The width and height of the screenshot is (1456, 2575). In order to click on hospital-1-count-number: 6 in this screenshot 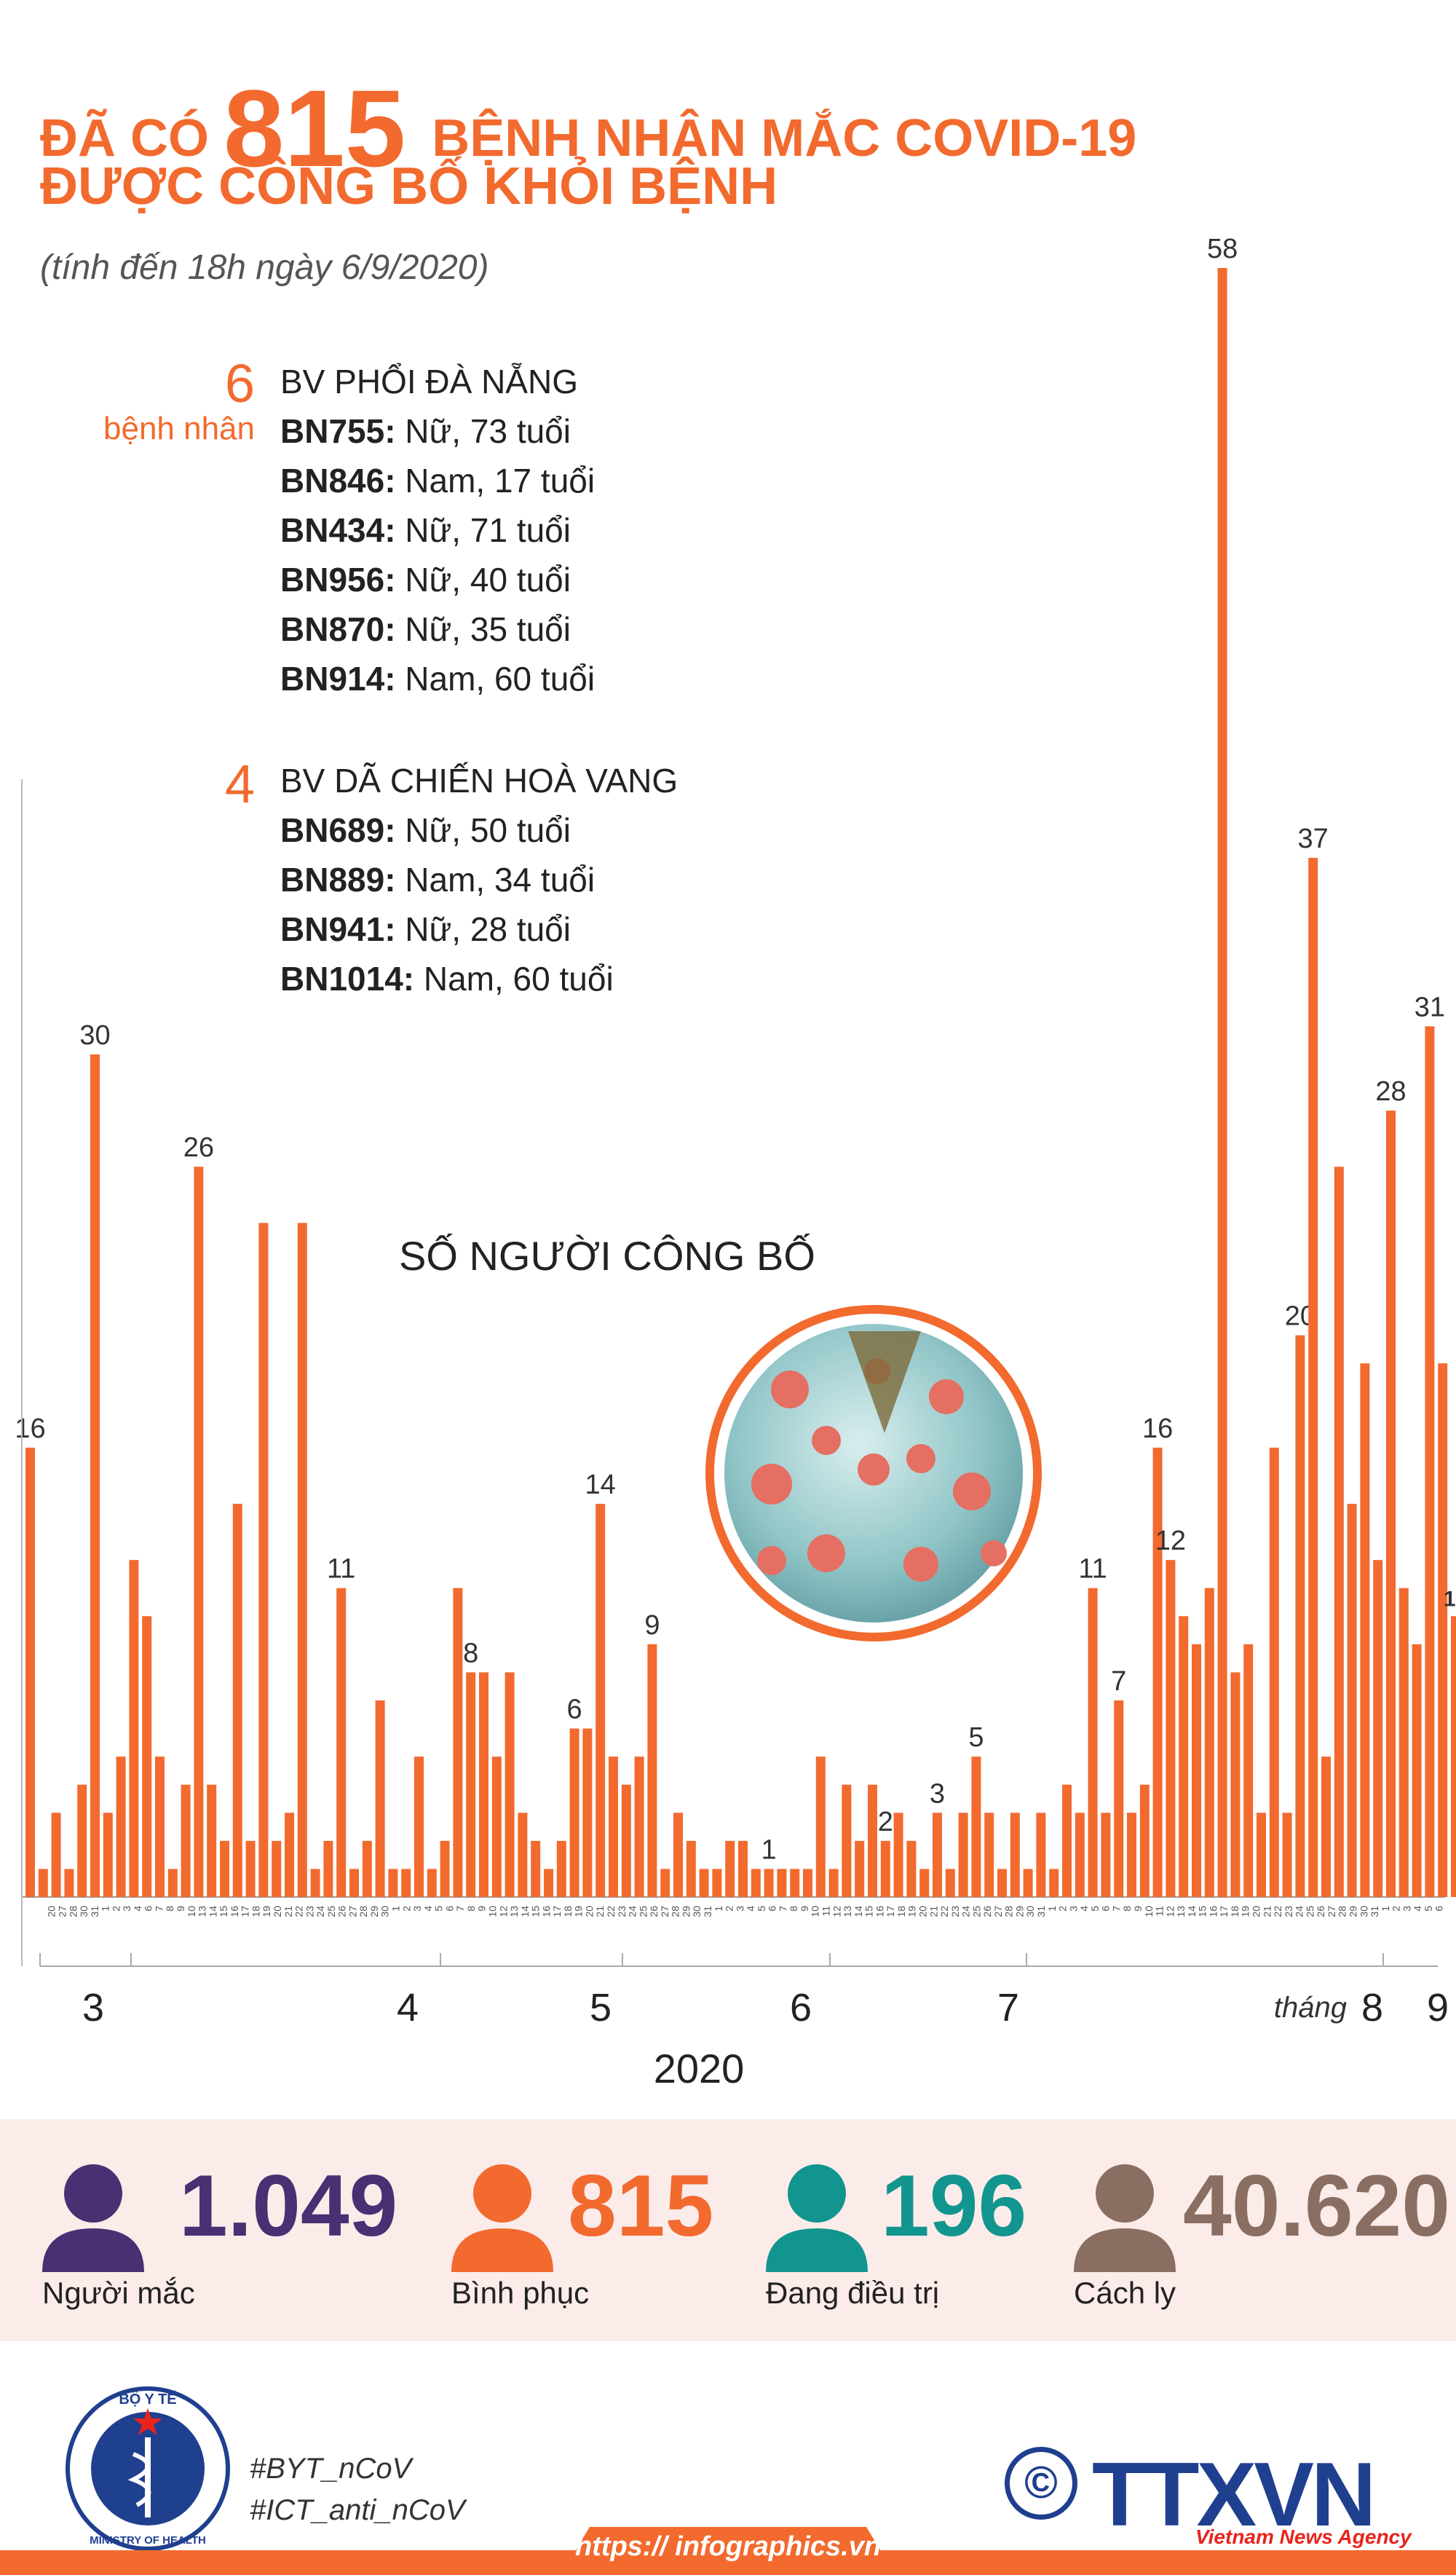, I will do `click(239, 383)`.